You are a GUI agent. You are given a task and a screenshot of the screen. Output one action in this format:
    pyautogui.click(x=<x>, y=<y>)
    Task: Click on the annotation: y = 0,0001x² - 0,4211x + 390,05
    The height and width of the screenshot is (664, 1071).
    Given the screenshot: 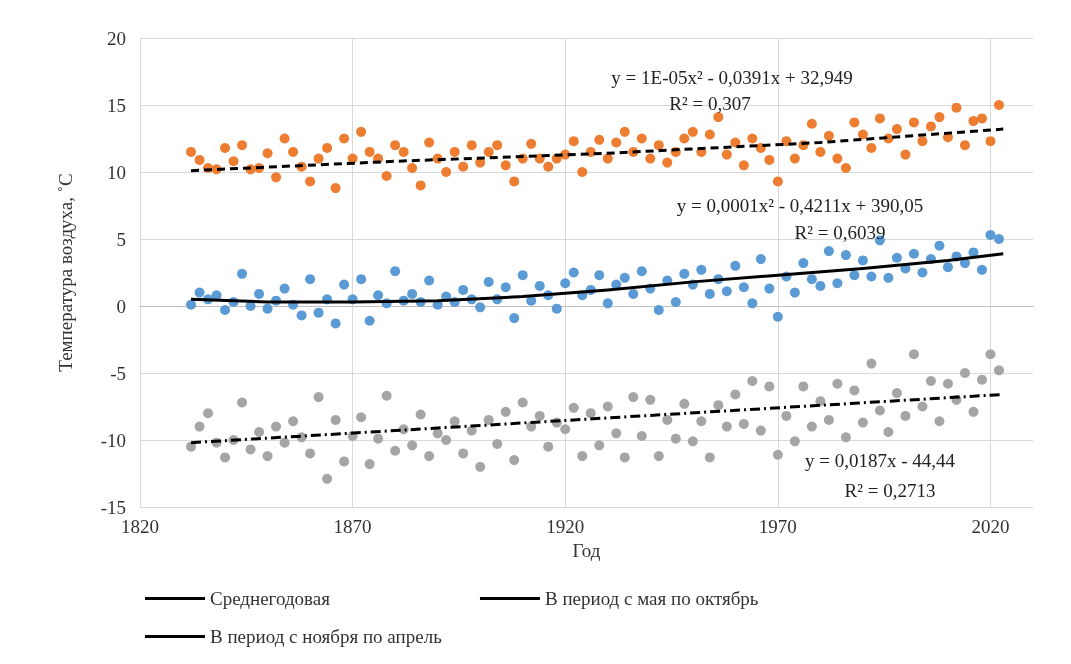 What is the action you would take?
    pyautogui.click(x=800, y=205)
    